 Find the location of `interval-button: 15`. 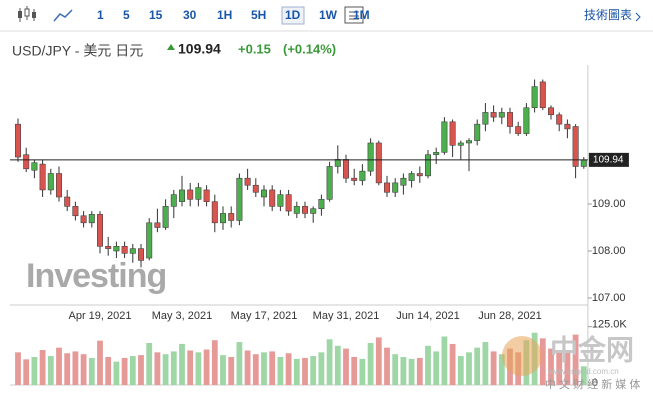

interval-button: 15 is located at coordinates (156, 15).